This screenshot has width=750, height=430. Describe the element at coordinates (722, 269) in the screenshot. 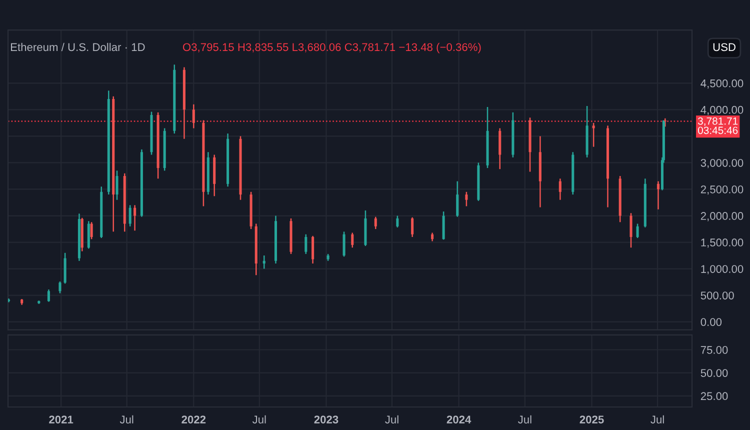

I see `y-tick-label: 1,000.00` at that location.